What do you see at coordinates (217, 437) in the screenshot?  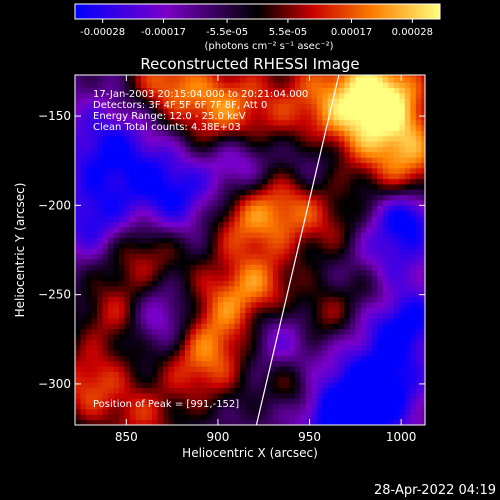 I see `x-tick-label: 900` at bounding box center [217, 437].